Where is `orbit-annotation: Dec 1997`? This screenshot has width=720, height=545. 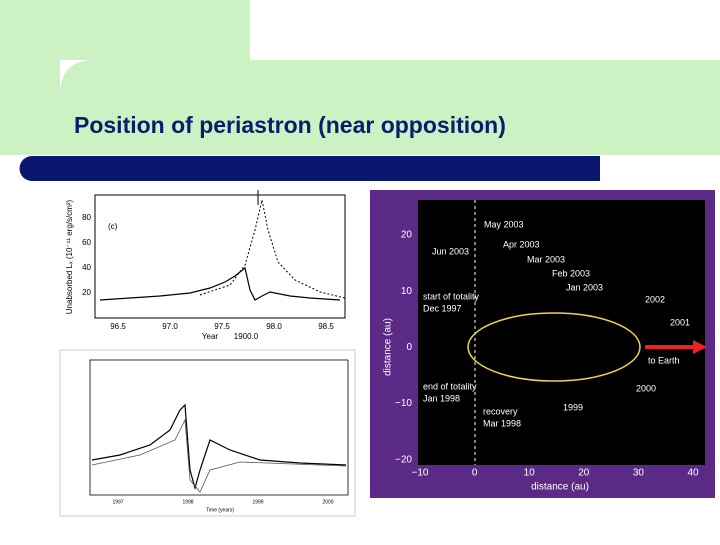
orbit-annotation: Dec 1997 is located at coordinates (442, 308).